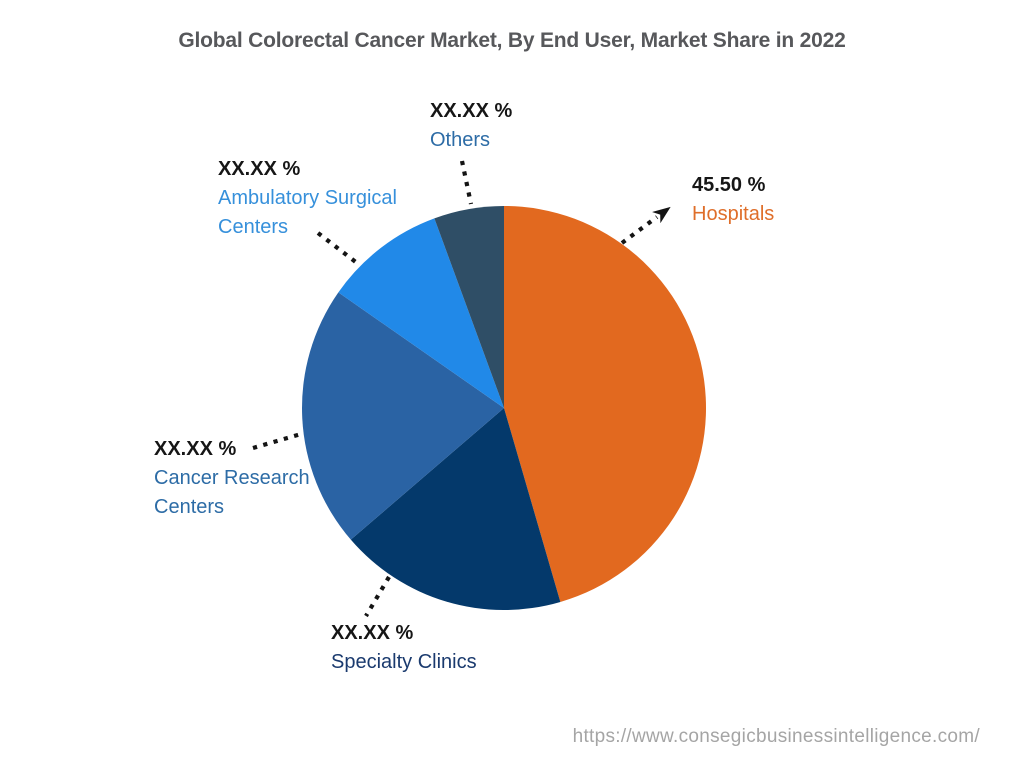  I want to click on callout-ambulatory-surgical-centers: XX.XX % Ambulatory Surgical Centers, so click(324, 198).